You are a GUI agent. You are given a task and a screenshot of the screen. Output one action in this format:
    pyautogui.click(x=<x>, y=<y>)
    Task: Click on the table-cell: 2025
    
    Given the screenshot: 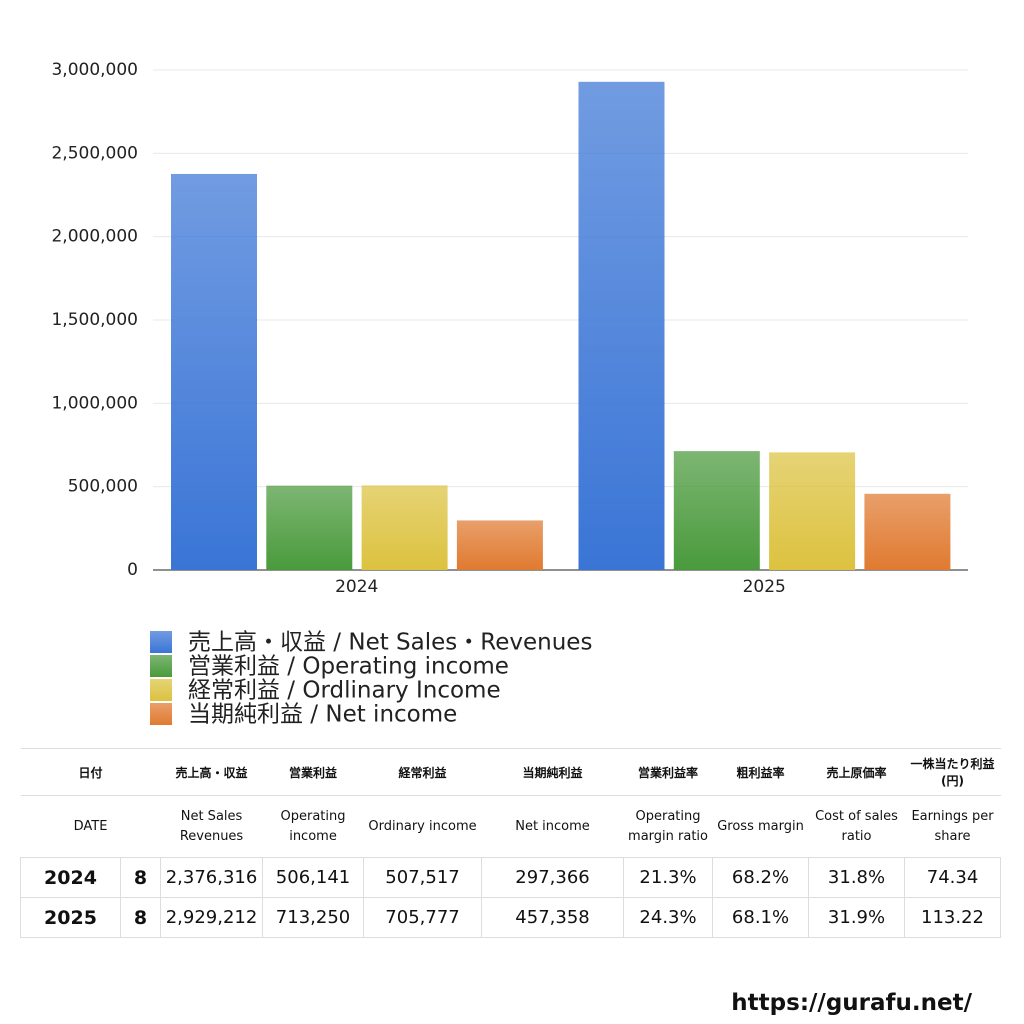 What is the action you would take?
    pyautogui.click(x=70, y=917)
    